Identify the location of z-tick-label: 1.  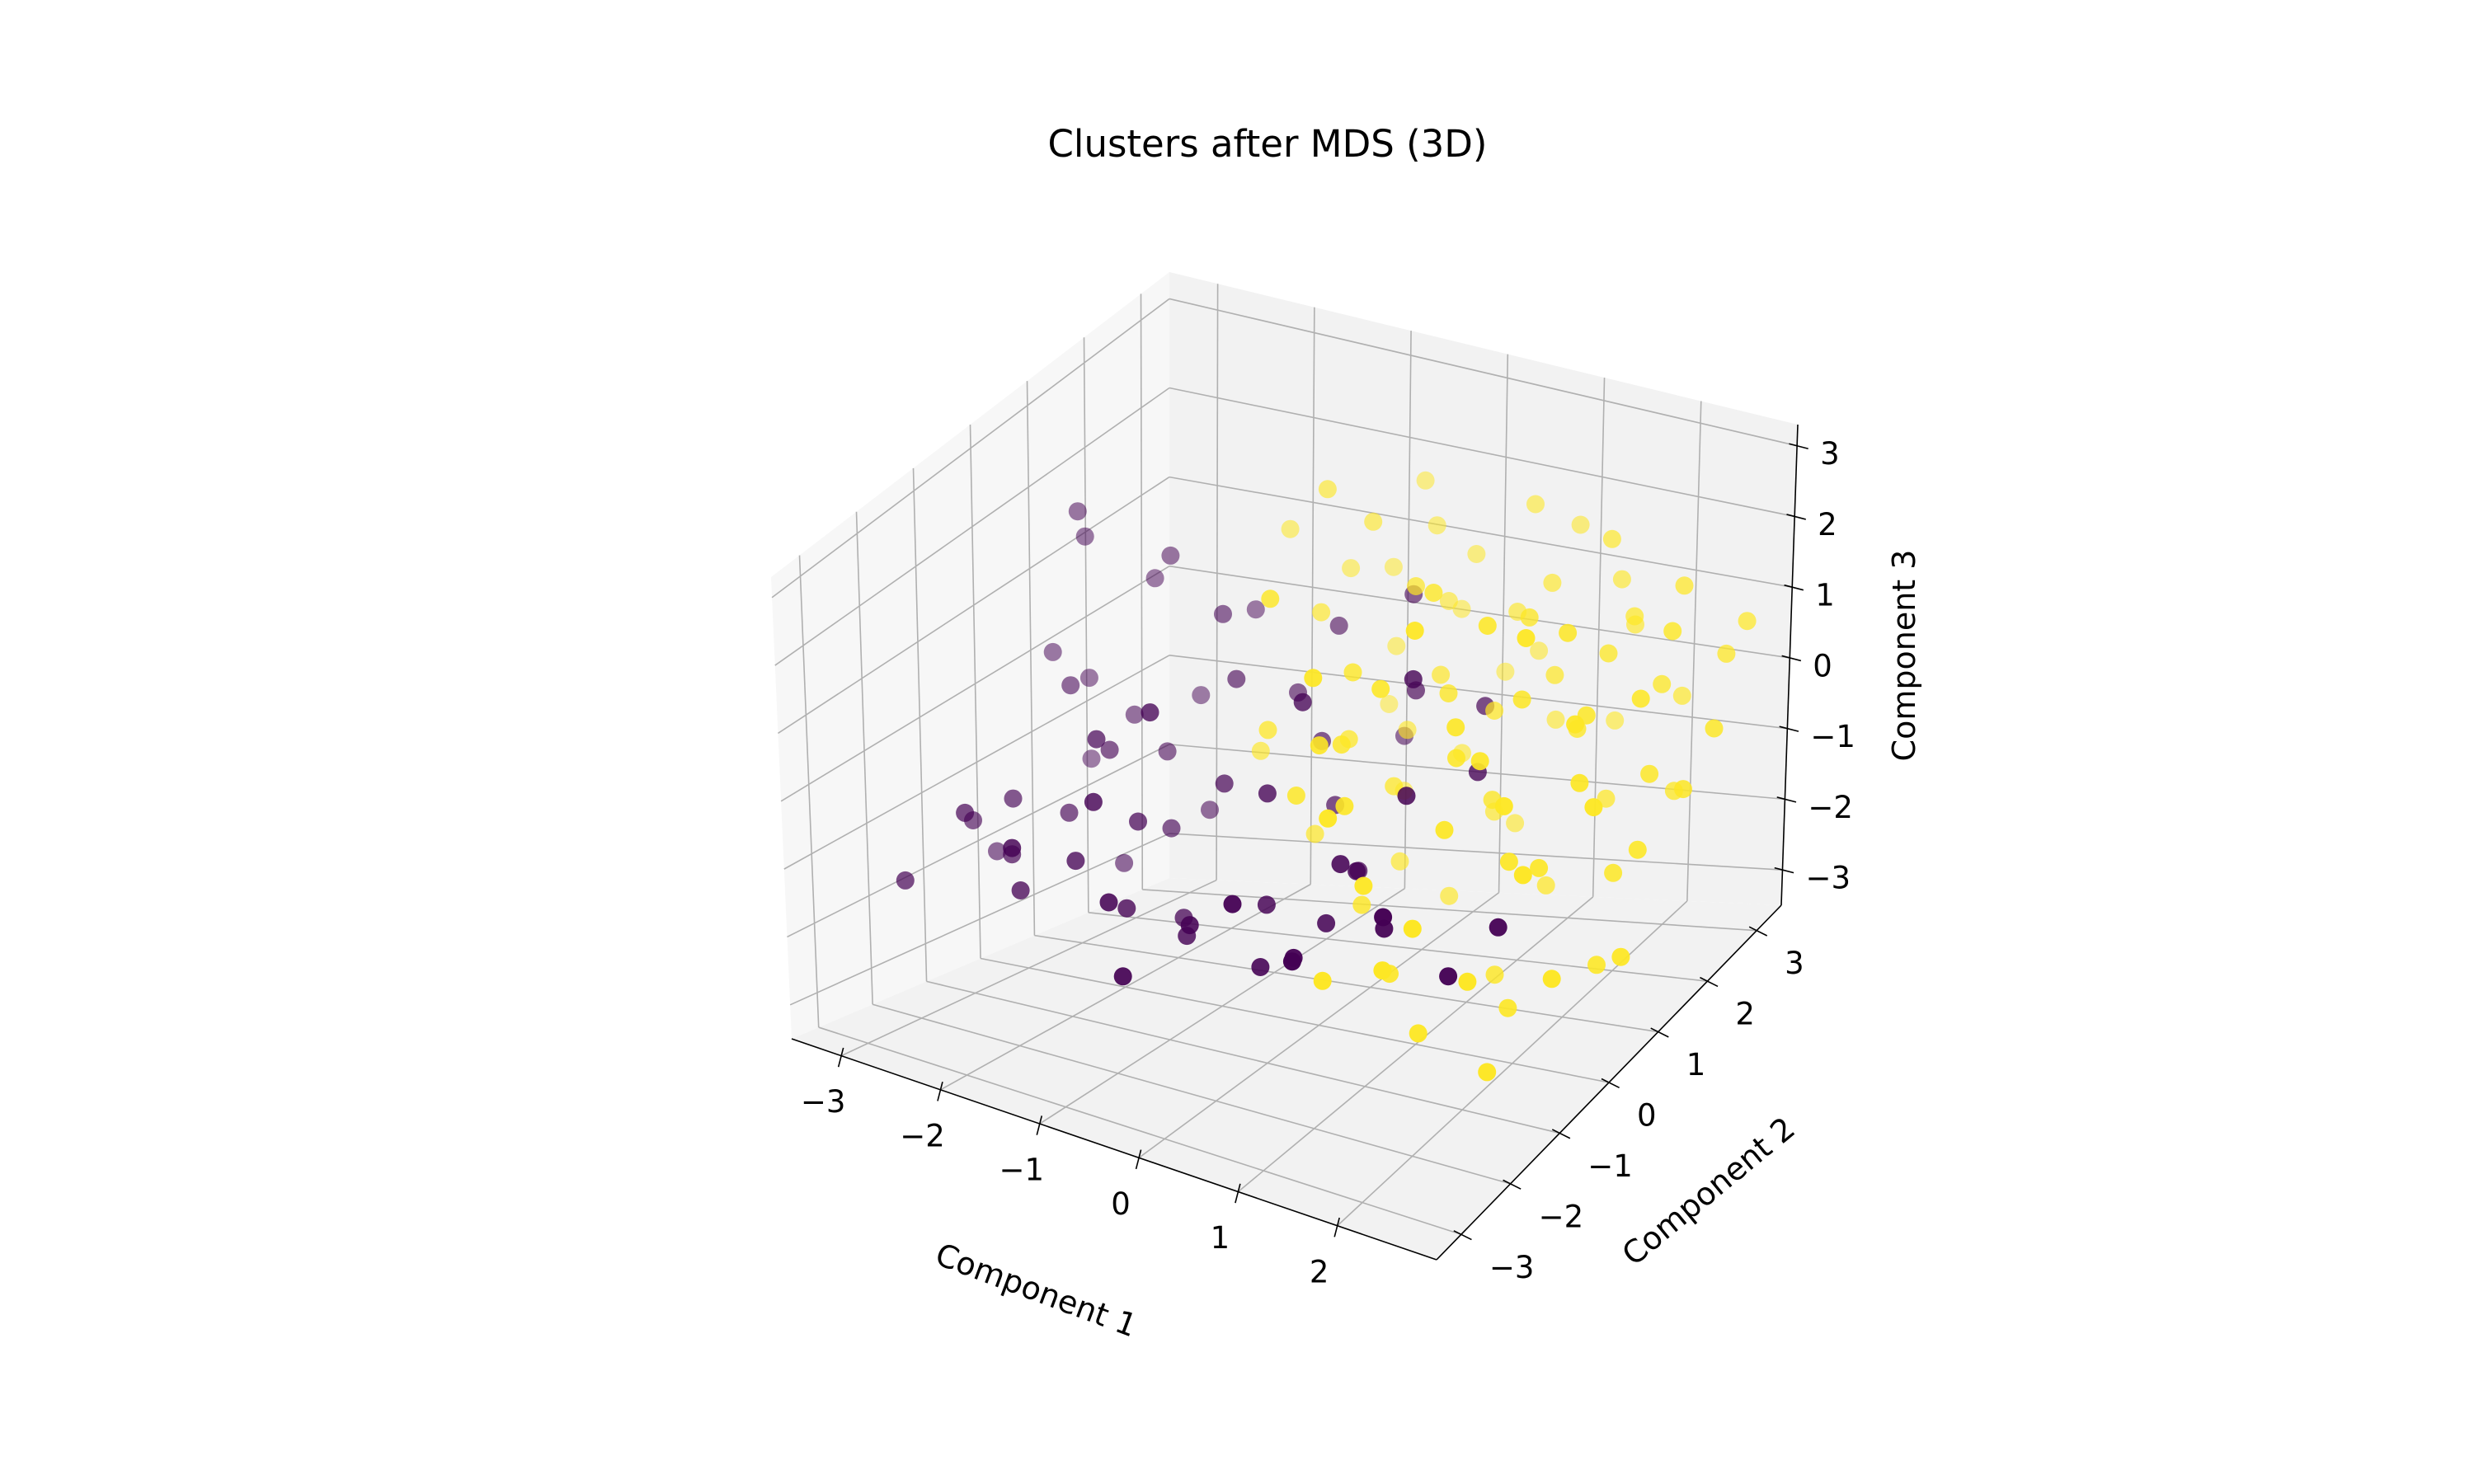
(1825, 595).